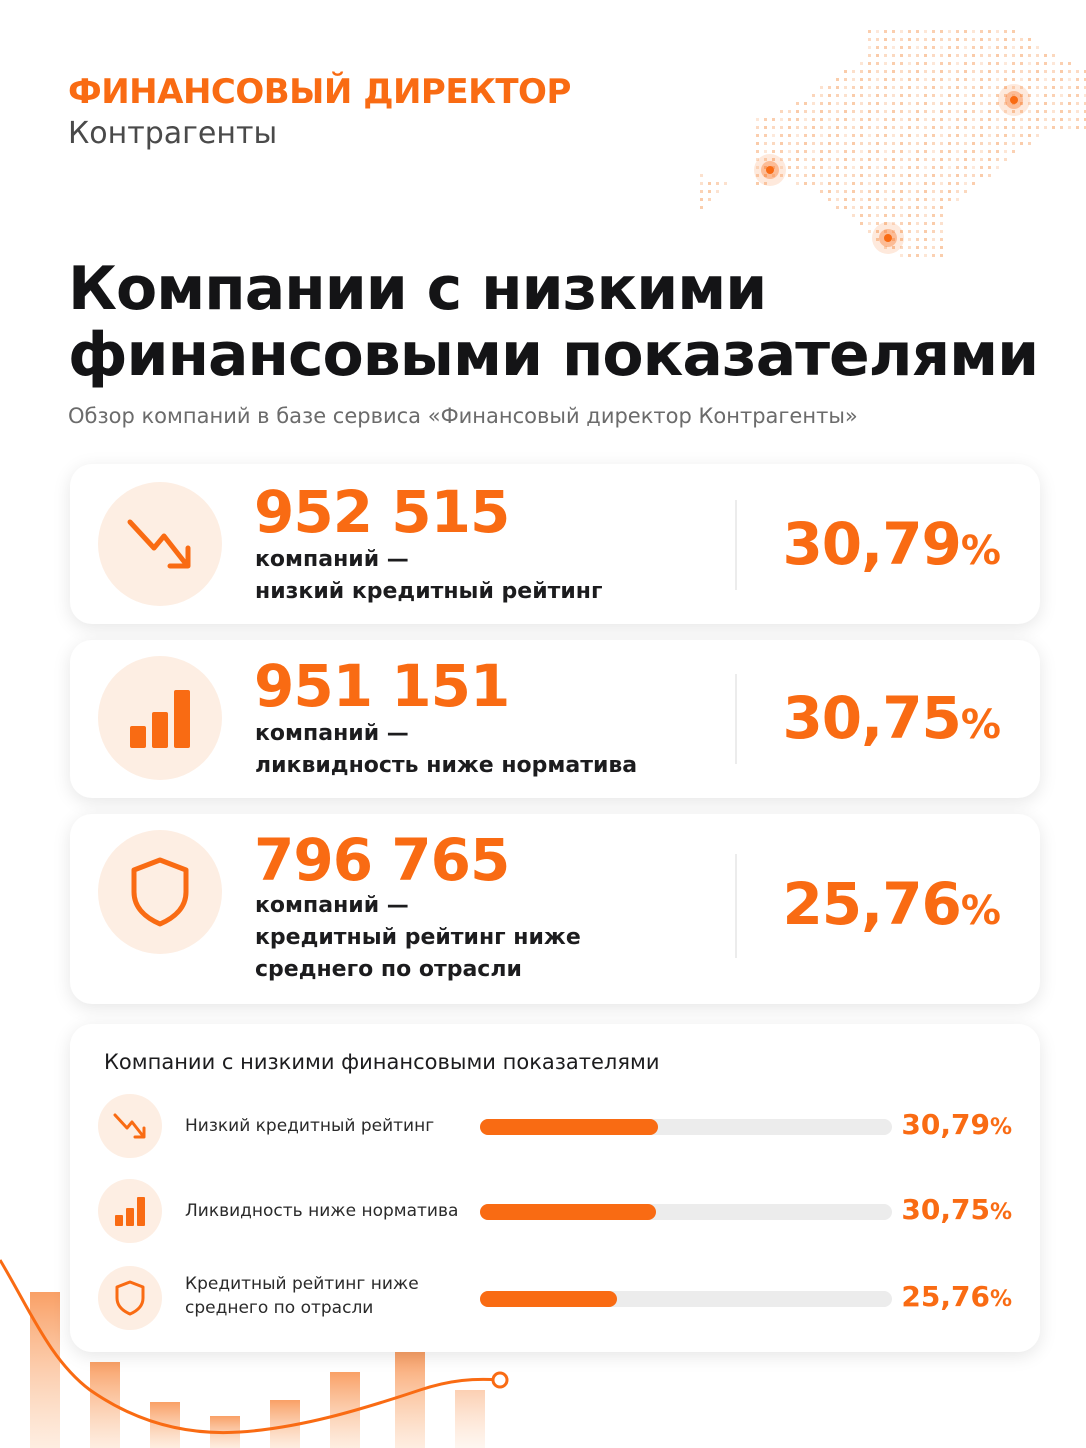  Describe the element at coordinates (302, 1284) in the screenshot. I see `summary-row-label-line: Кредитный рейтинг ниже` at that location.